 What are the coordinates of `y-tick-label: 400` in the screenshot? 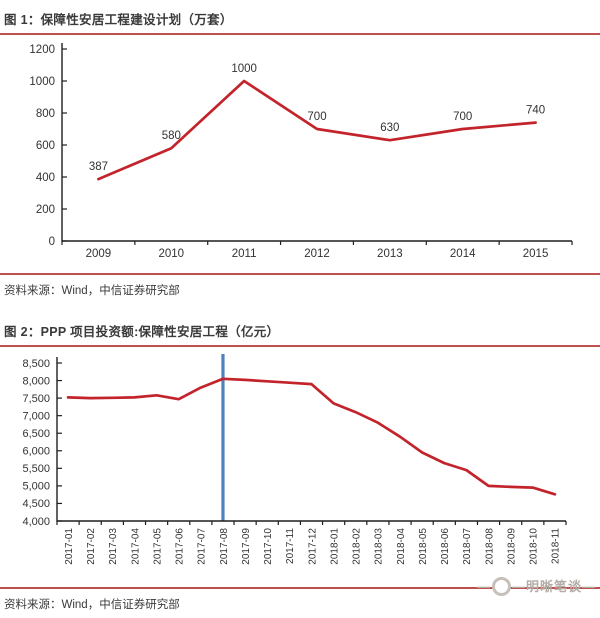 It's located at (45, 178).